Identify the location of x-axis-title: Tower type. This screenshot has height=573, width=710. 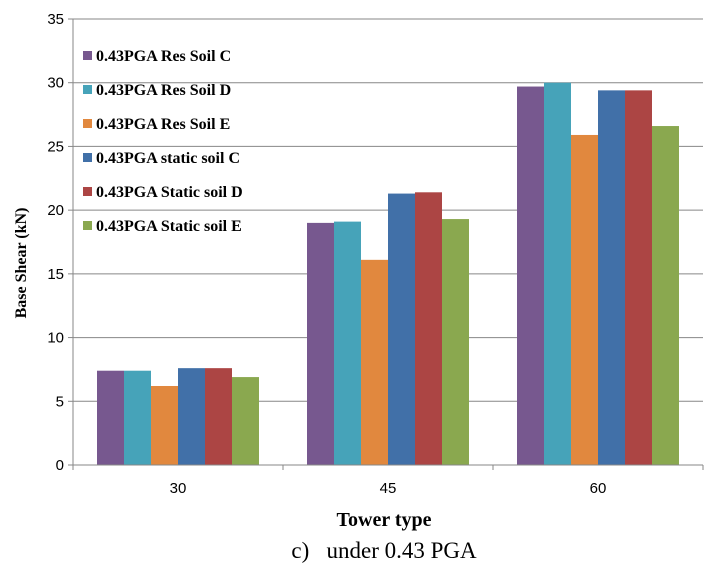
(384, 520).